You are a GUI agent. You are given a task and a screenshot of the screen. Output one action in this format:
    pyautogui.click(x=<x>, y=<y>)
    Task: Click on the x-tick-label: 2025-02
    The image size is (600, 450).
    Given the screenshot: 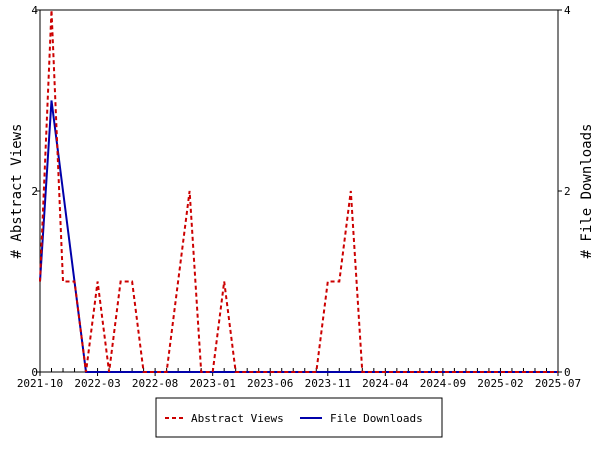 What is the action you would take?
    pyautogui.click(x=500, y=383)
    